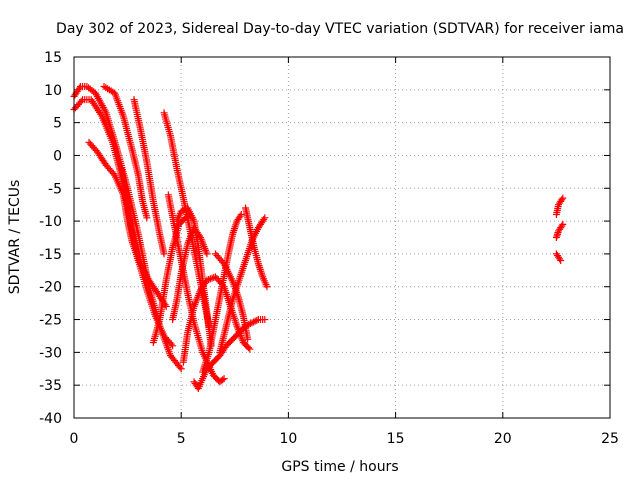  What do you see at coordinates (50, 321) in the screenshot?
I see `y-tick-label: -25` at bounding box center [50, 321].